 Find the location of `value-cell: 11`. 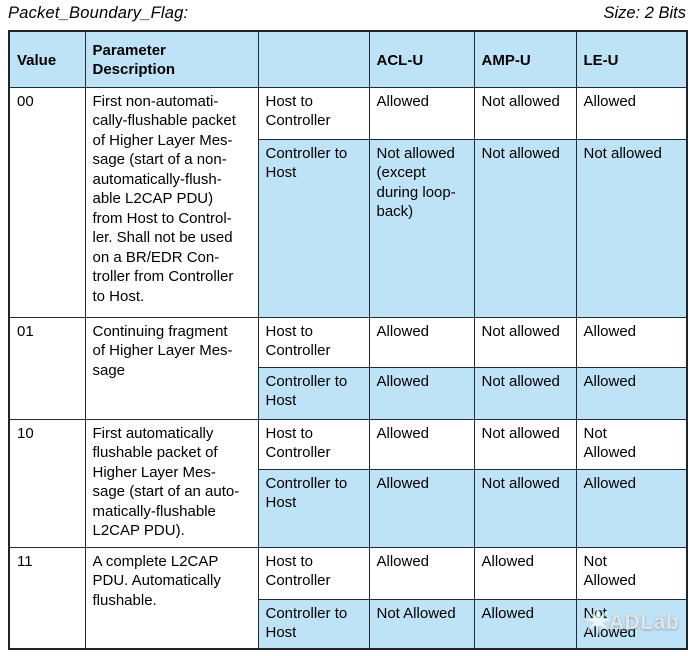

value-cell: 11 is located at coordinates (47, 598).